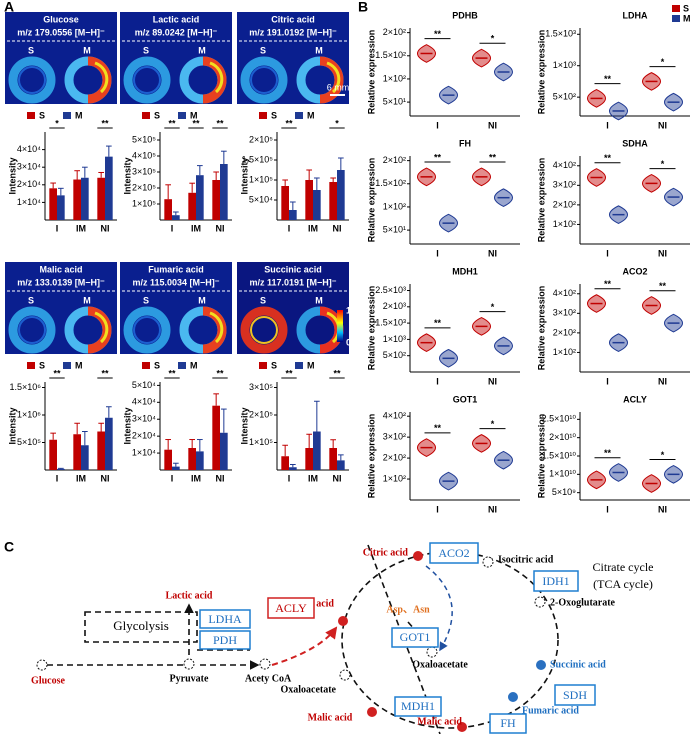  I want to click on y-tick-label: 5×10⁴, so click(261, 199).